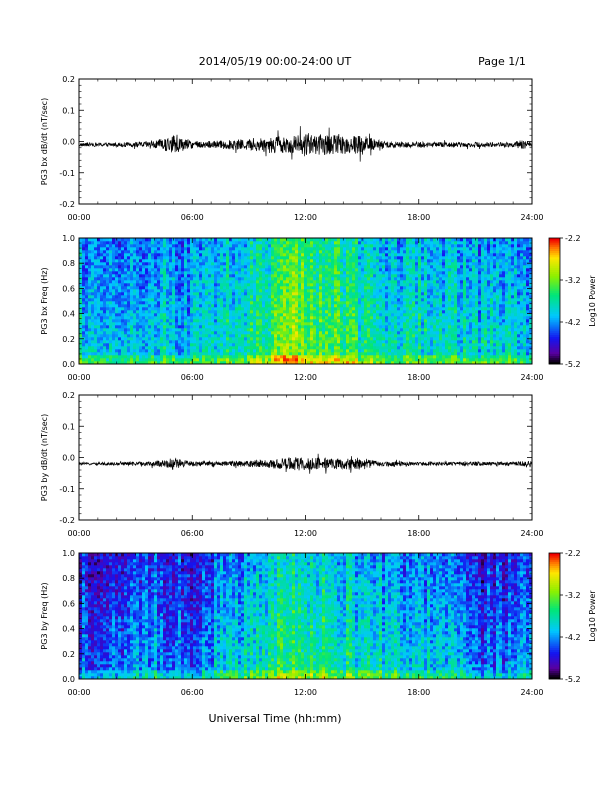  I want to click on x-tick-label: 24:00, so click(531, 217).